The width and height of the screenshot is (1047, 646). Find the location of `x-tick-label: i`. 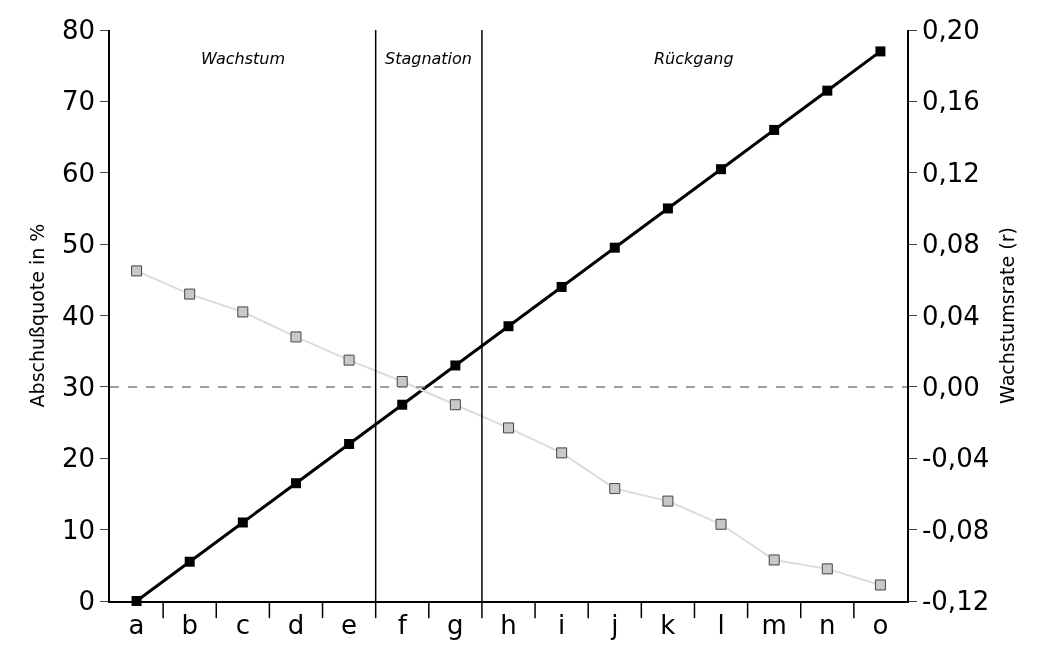

x-tick-label: i is located at coordinates (562, 624).